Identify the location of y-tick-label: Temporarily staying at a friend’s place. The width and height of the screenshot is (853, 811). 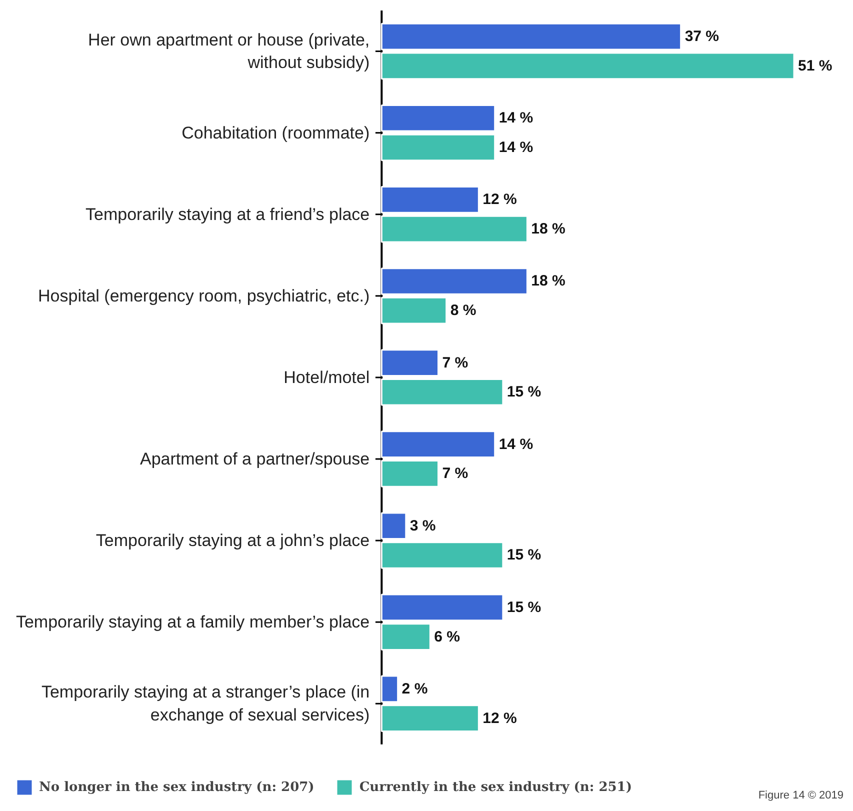
(228, 214).